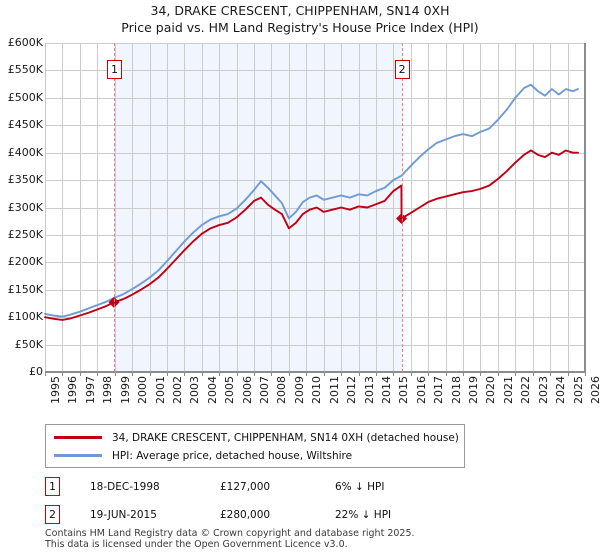 This screenshot has width=600, height=560. What do you see at coordinates (300, 10) in the screenshot?
I see `chart-title-line-1: 34, DRAKE CRESCENT, CHIPPENHAM, SN14 0XH` at bounding box center [300, 10].